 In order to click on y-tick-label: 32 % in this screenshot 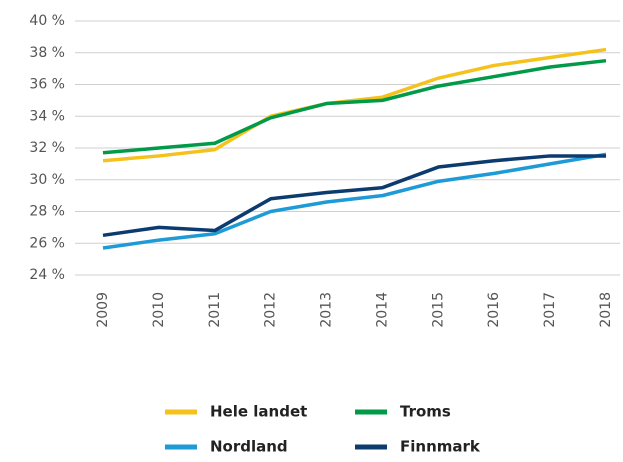, I will do `click(47, 148)`.